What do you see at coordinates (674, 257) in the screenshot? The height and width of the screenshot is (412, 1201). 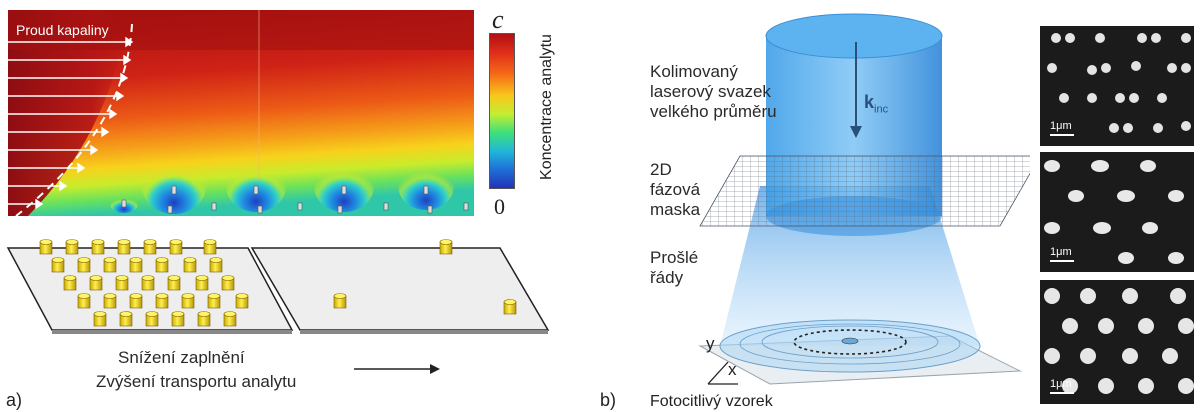 I see `orders-label-line-1: Prošlé` at bounding box center [674, 257].